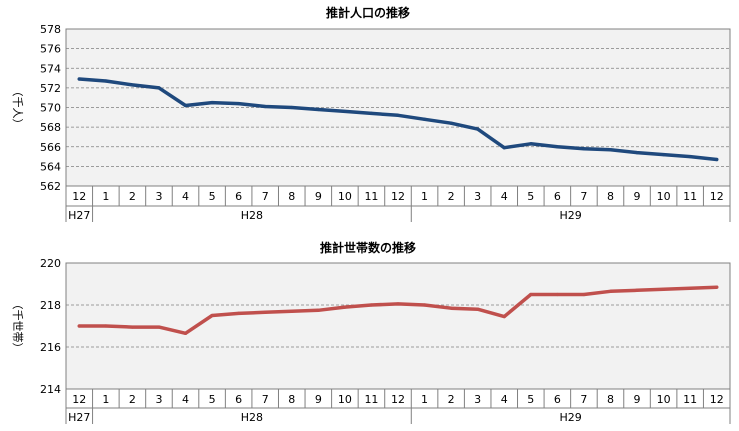 This screenshot has height=431, width=739. I want to click on chart1-xtick-label-16: 4, so click(504, 196).